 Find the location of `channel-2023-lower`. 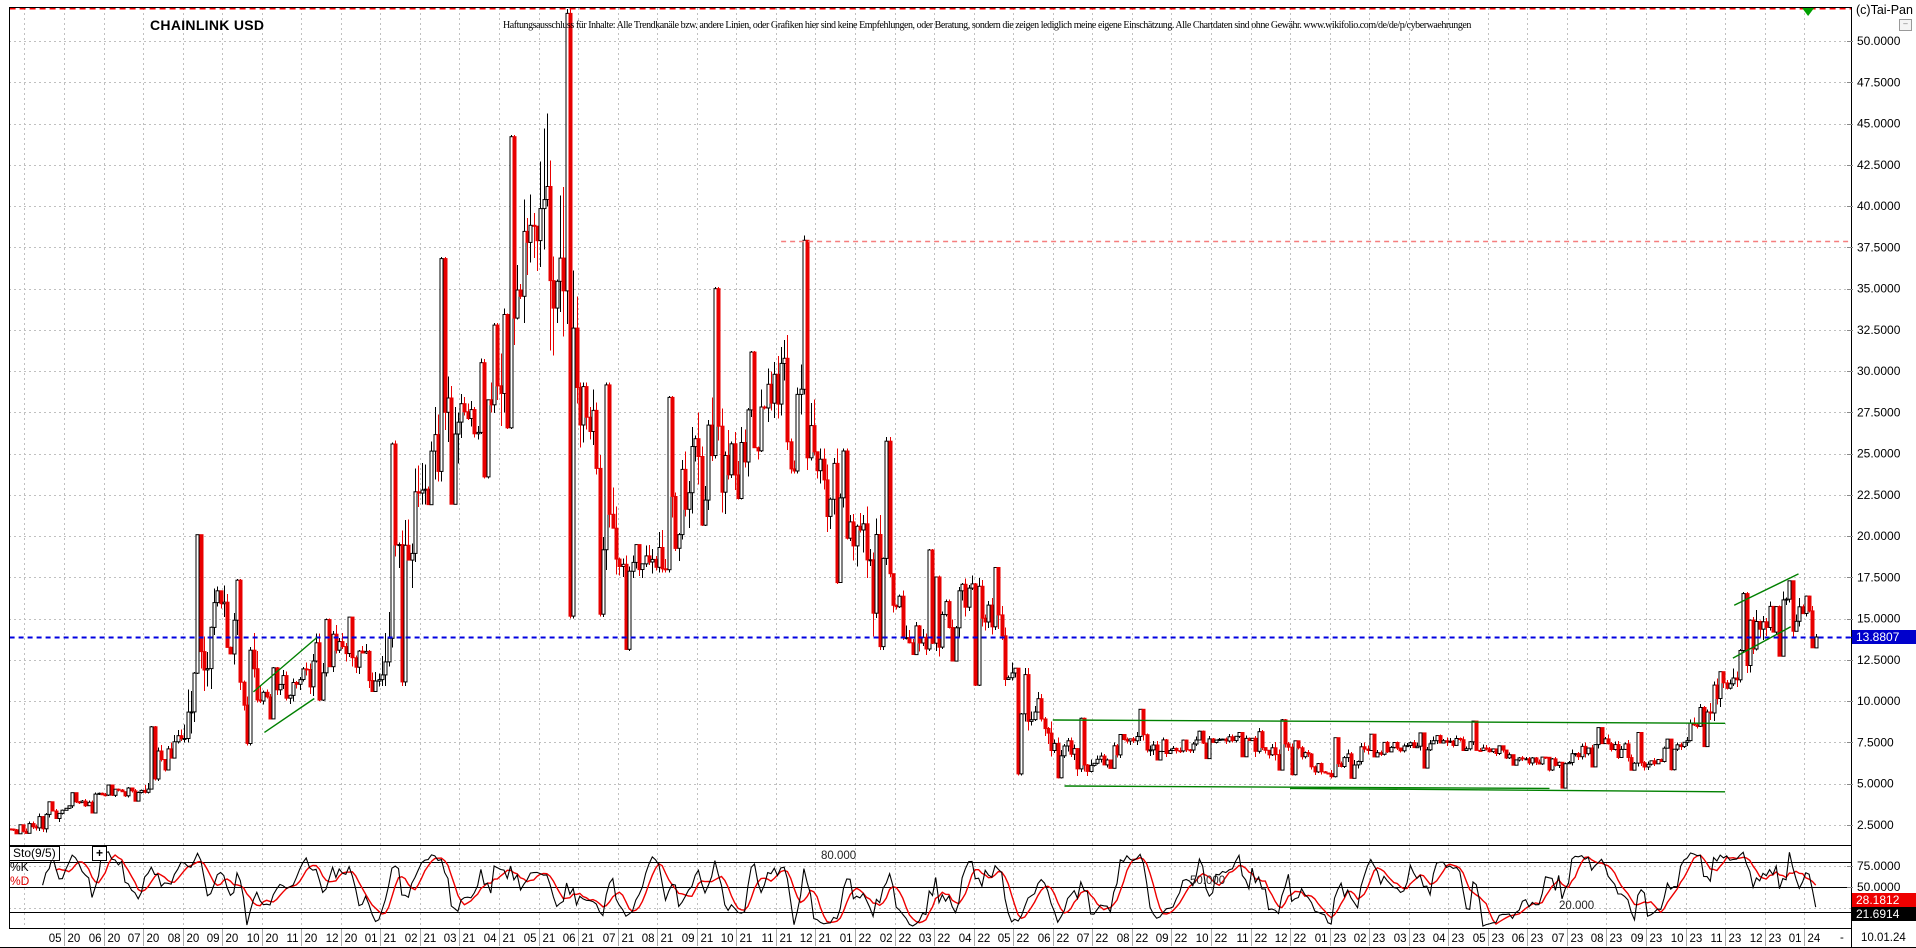

channel-2023-lower is located at coordinates (1762, 642).